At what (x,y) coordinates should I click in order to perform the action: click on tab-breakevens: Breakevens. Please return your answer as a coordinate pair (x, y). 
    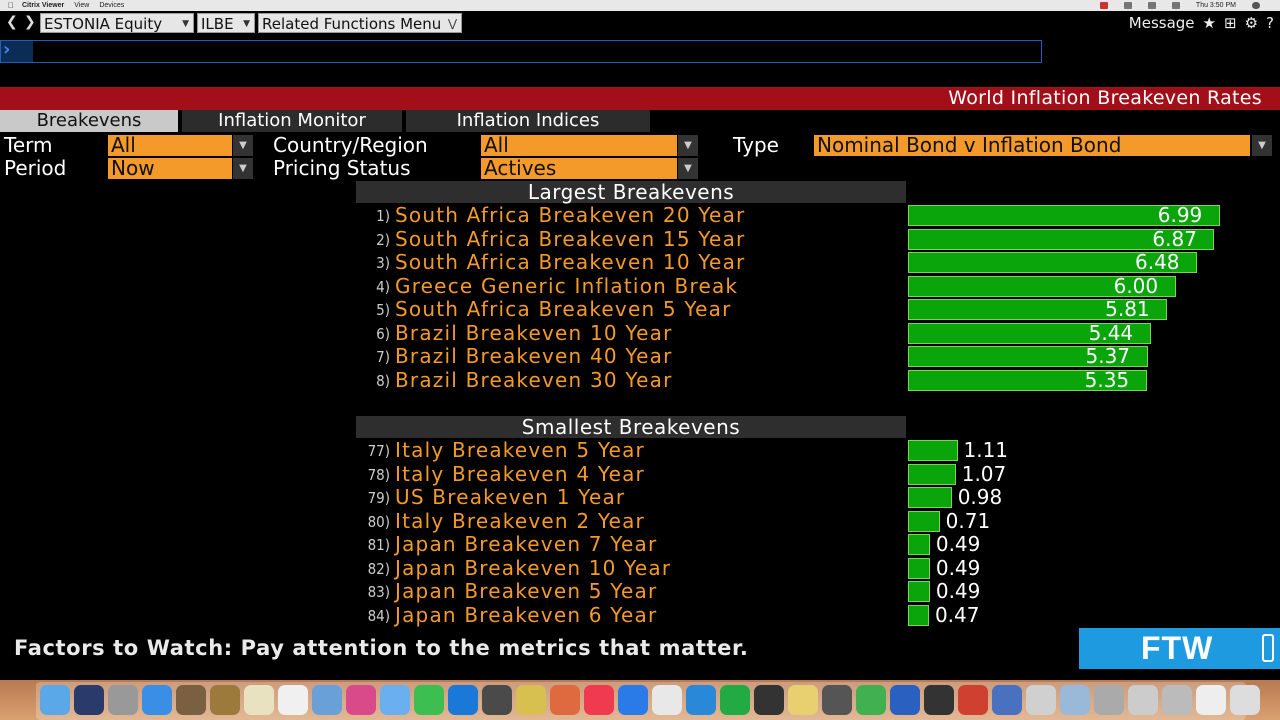
    Looking at the image, I should click on (89, 121).